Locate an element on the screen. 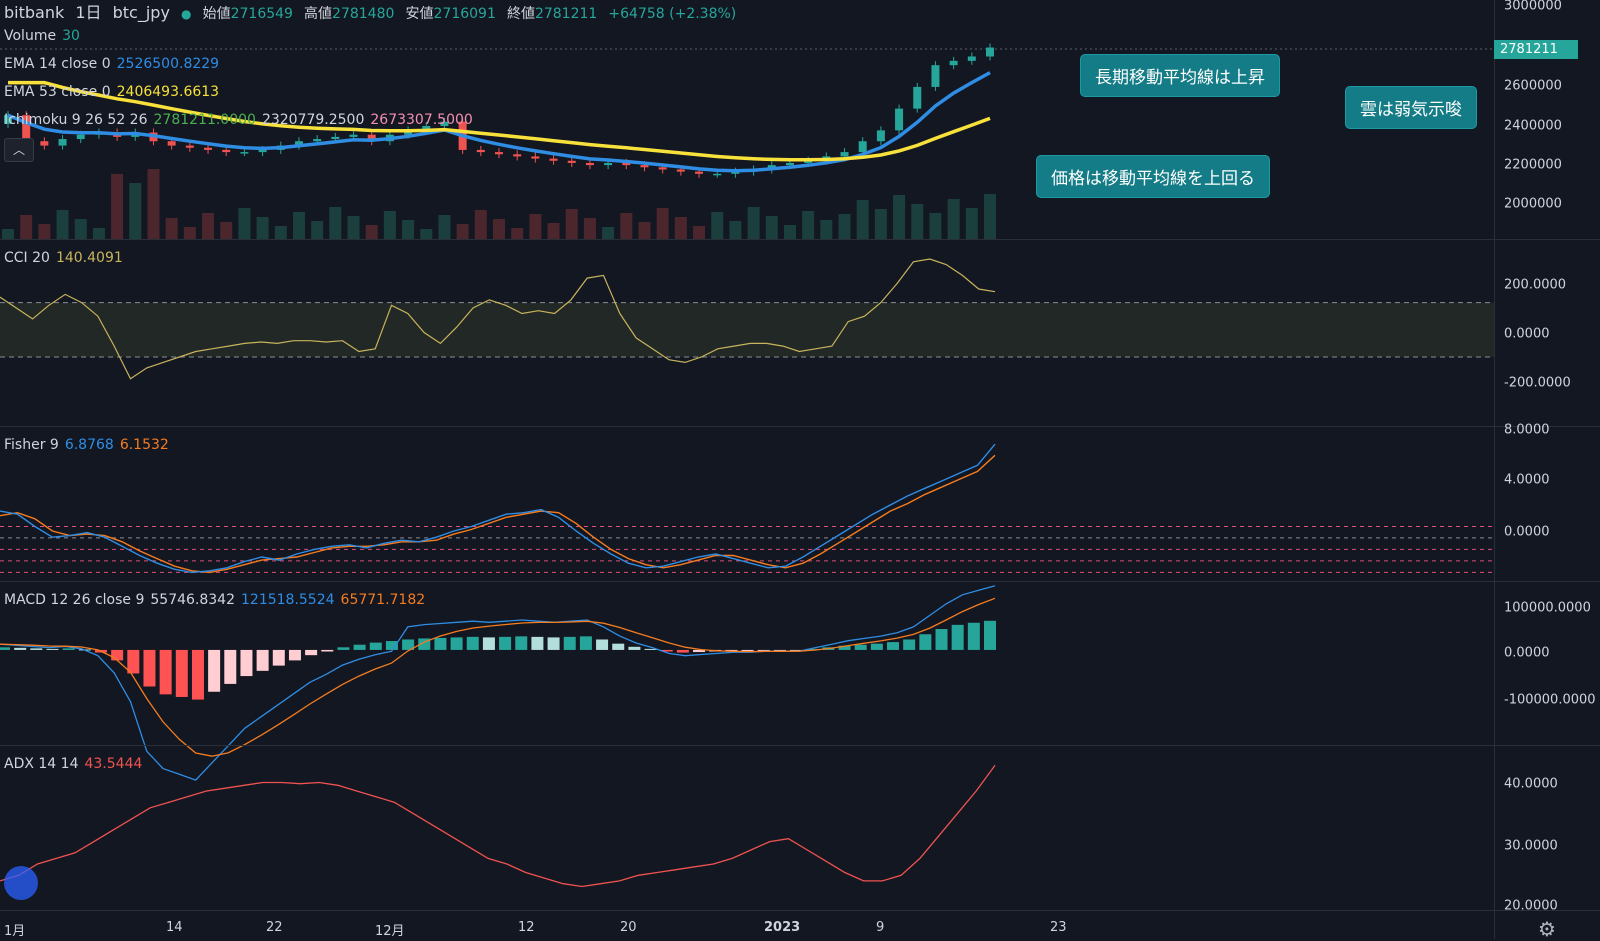  collapse-legend-button: ︿ is located at coordinates (19, 150).